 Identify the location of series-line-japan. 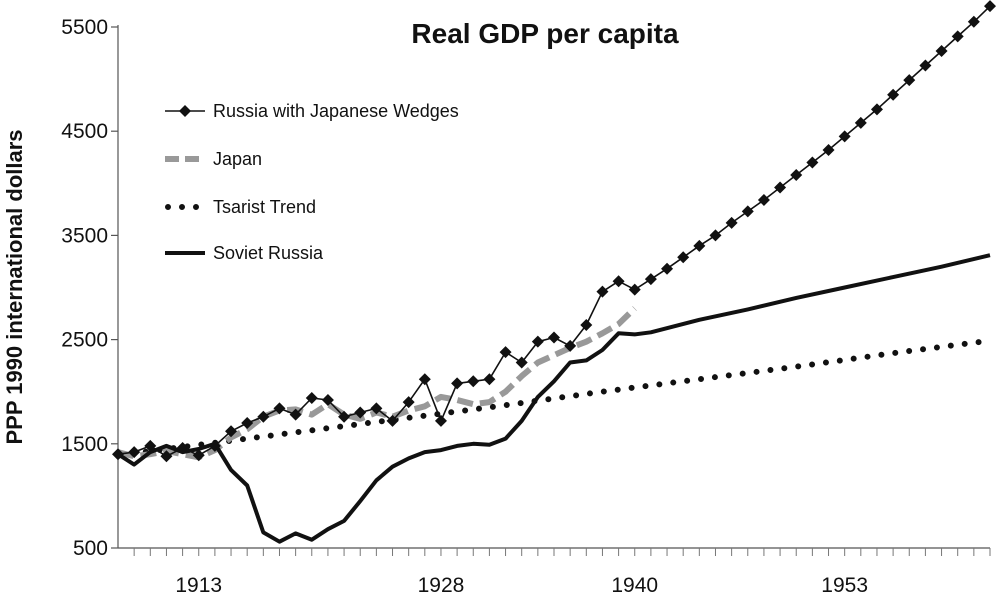
(377, 383).